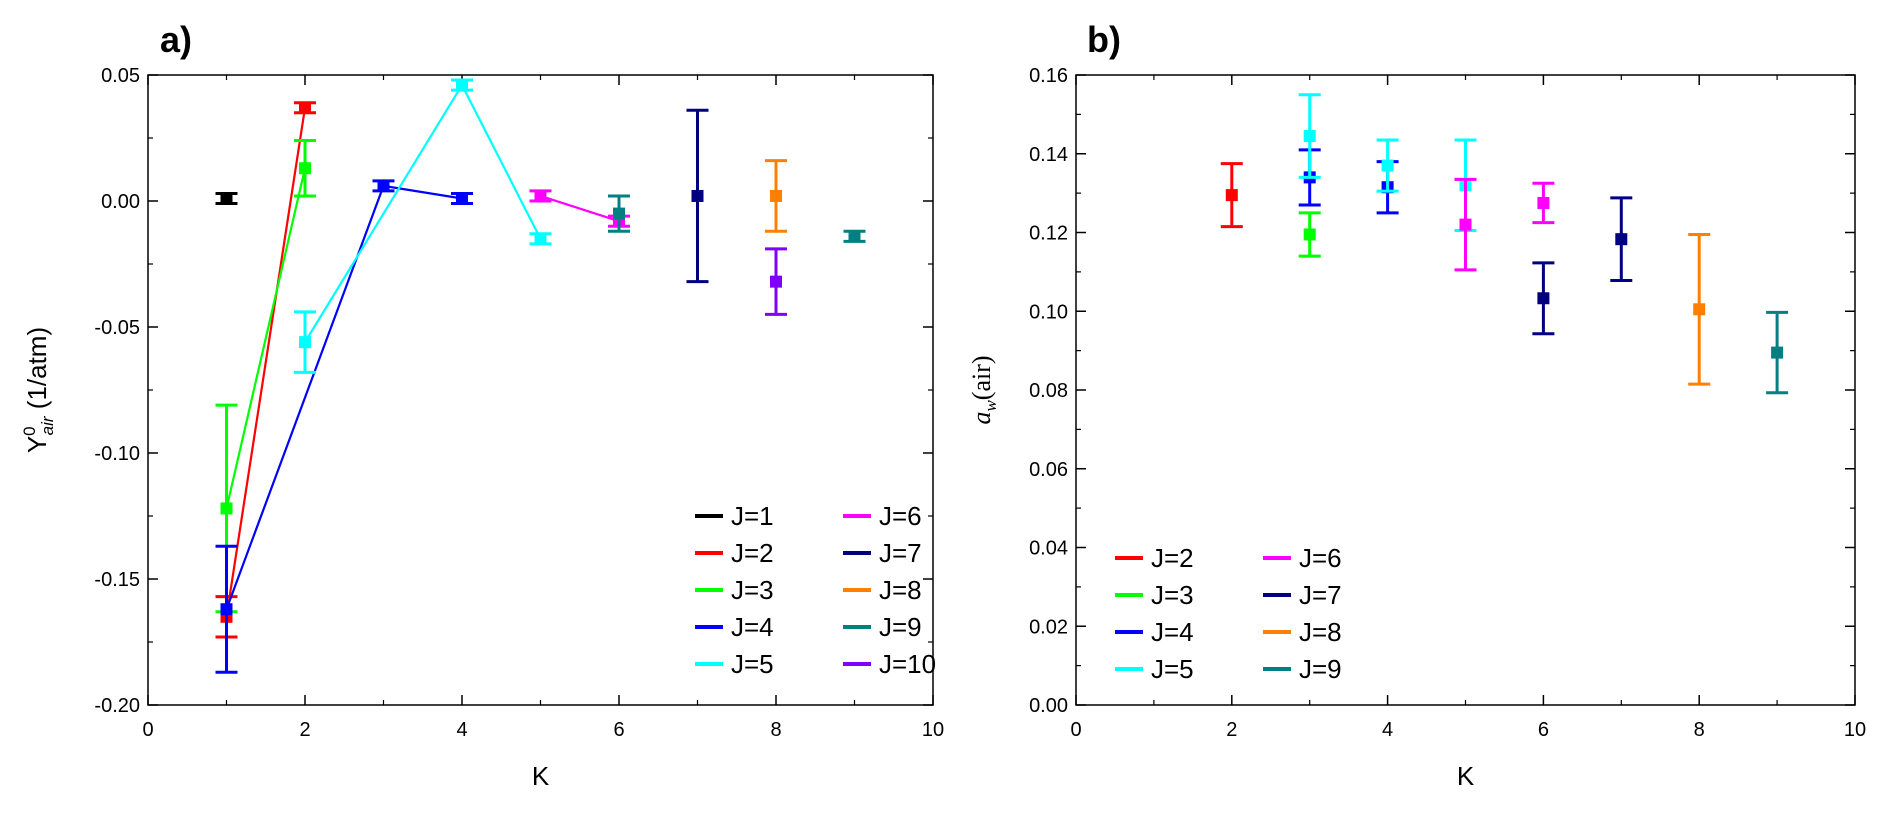 The image size is (1892, 817). What do you see at coordinates (1048, 312) in the screenshot?
I see `y-tick-label: 0.10` at bounding box center [1048, 312].